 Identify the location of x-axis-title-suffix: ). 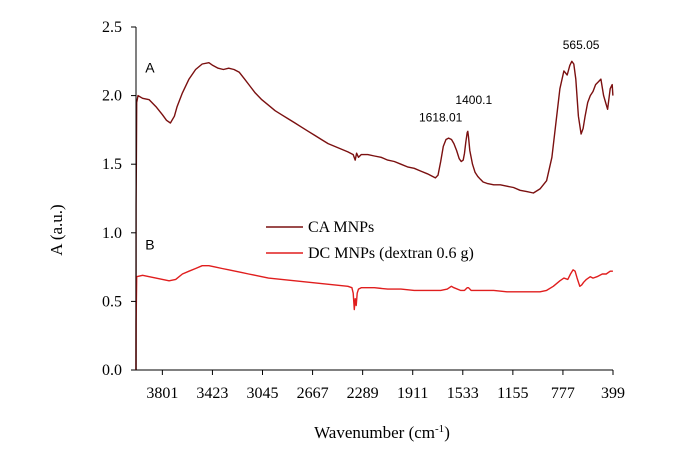
(447, 432).